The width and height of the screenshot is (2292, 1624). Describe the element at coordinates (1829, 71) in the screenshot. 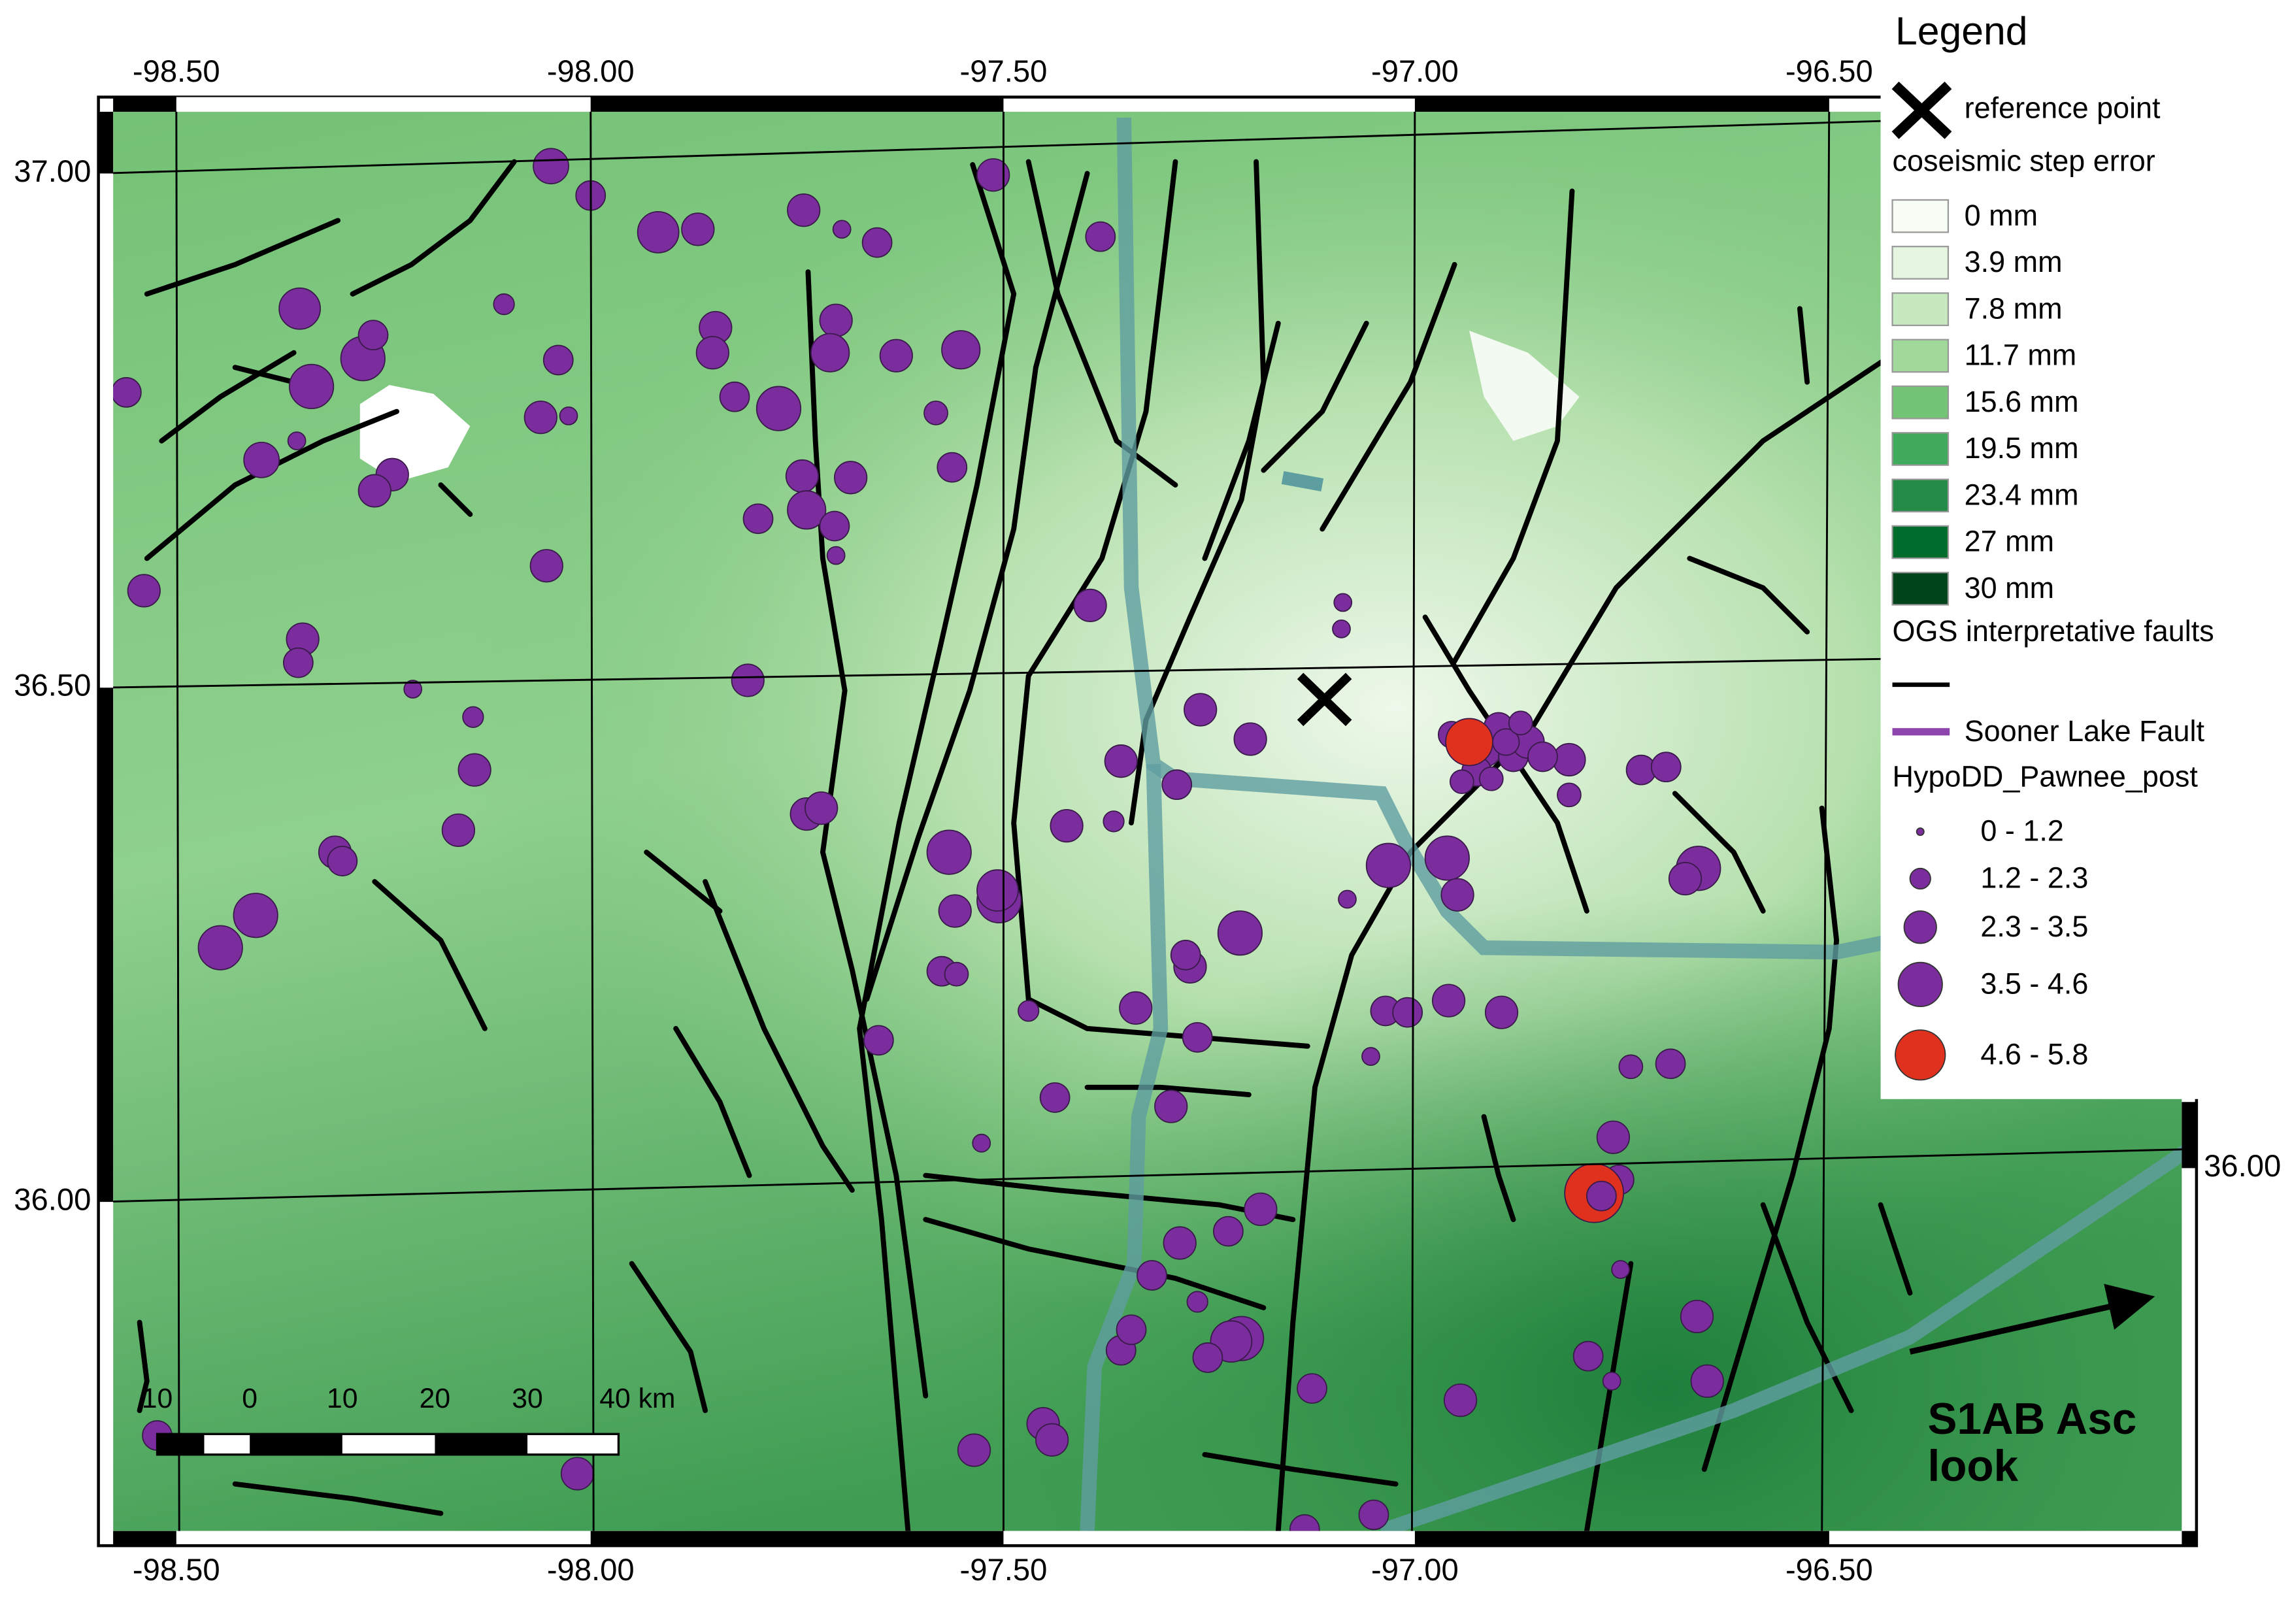

I see `top-tick-label: -96.50` at that location.